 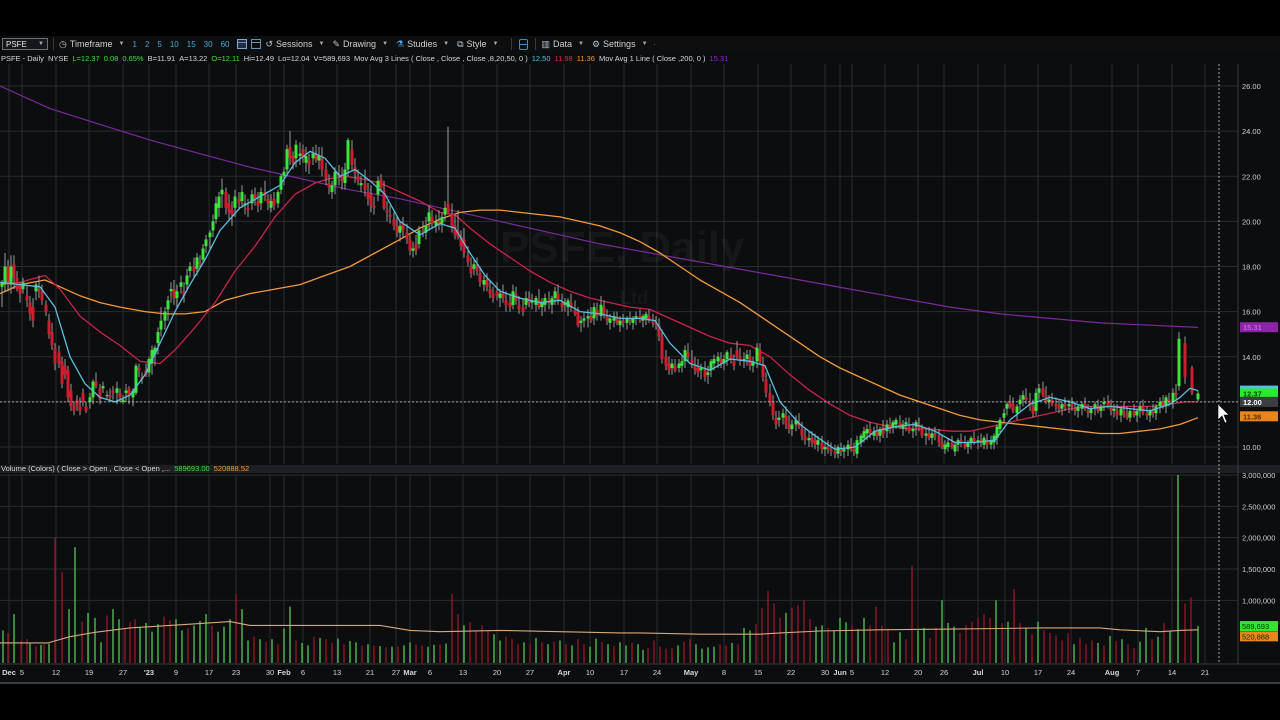 What do you see at coordinates (640, 683) in the screenshot?
I see `horizontal-scrollbar` at bounding box center [640, 683].